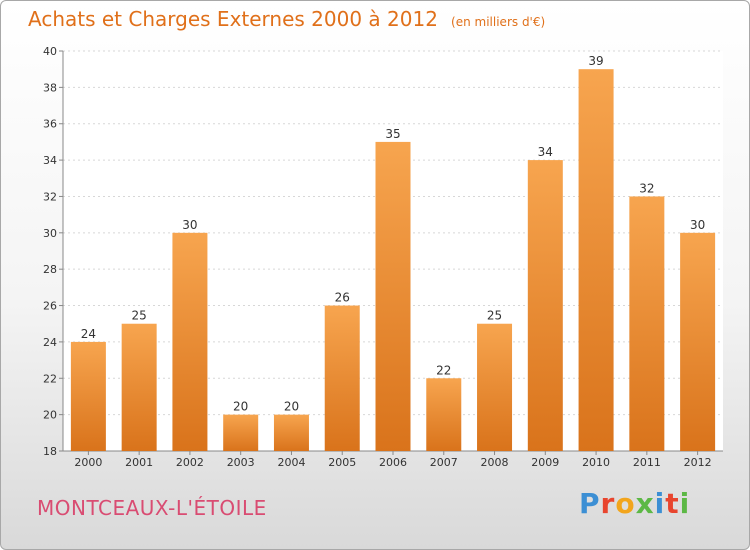 The height and width of the screenshot is (550, 750). Describe the element at coordinates (50, 378) in the screenshot. I see `y-tick-label: 22` at that location.